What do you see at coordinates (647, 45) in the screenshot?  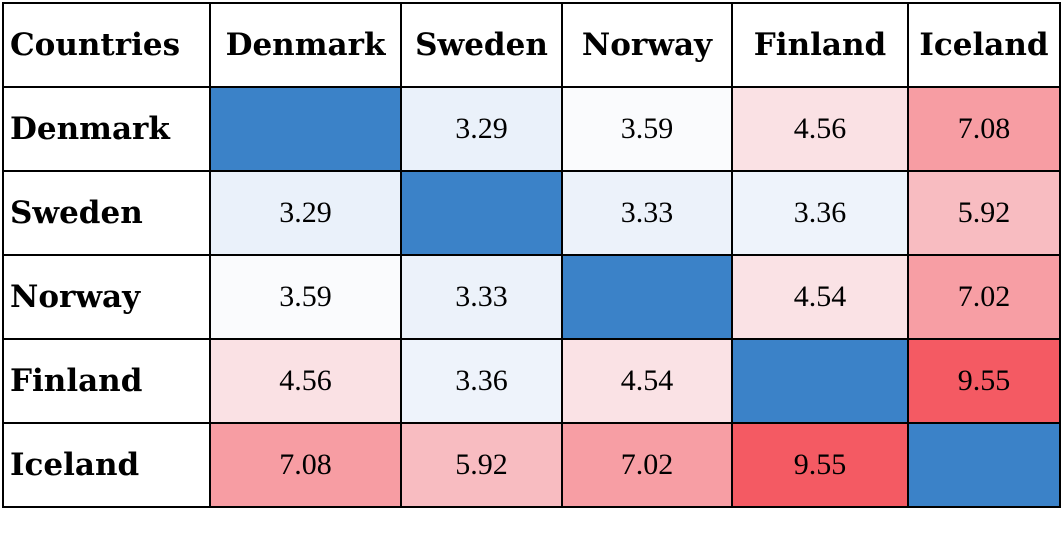 I see `column-header: Norway` at bounding box center [647, 45].